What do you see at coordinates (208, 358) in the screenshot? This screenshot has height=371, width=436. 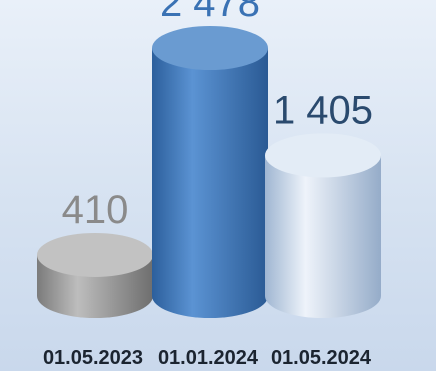 I see `category-label: 01.01.2024` at bounding box center [208, 358].